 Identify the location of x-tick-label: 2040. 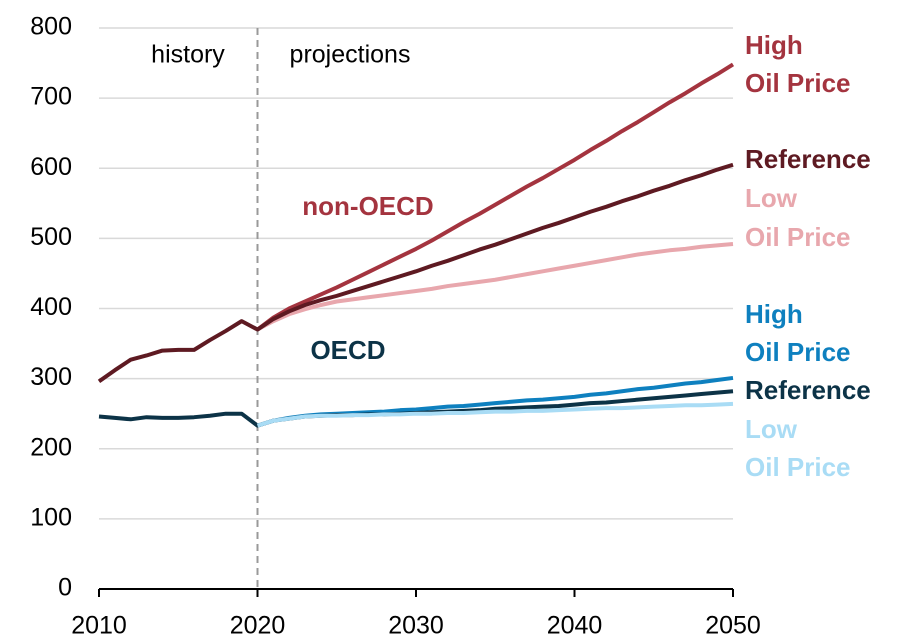
(575, 625).